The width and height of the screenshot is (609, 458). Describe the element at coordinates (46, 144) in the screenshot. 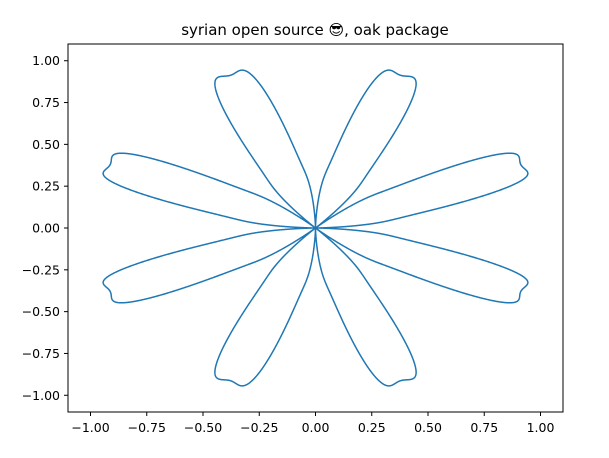

I see `y-tick-label: 0.50` at that location.